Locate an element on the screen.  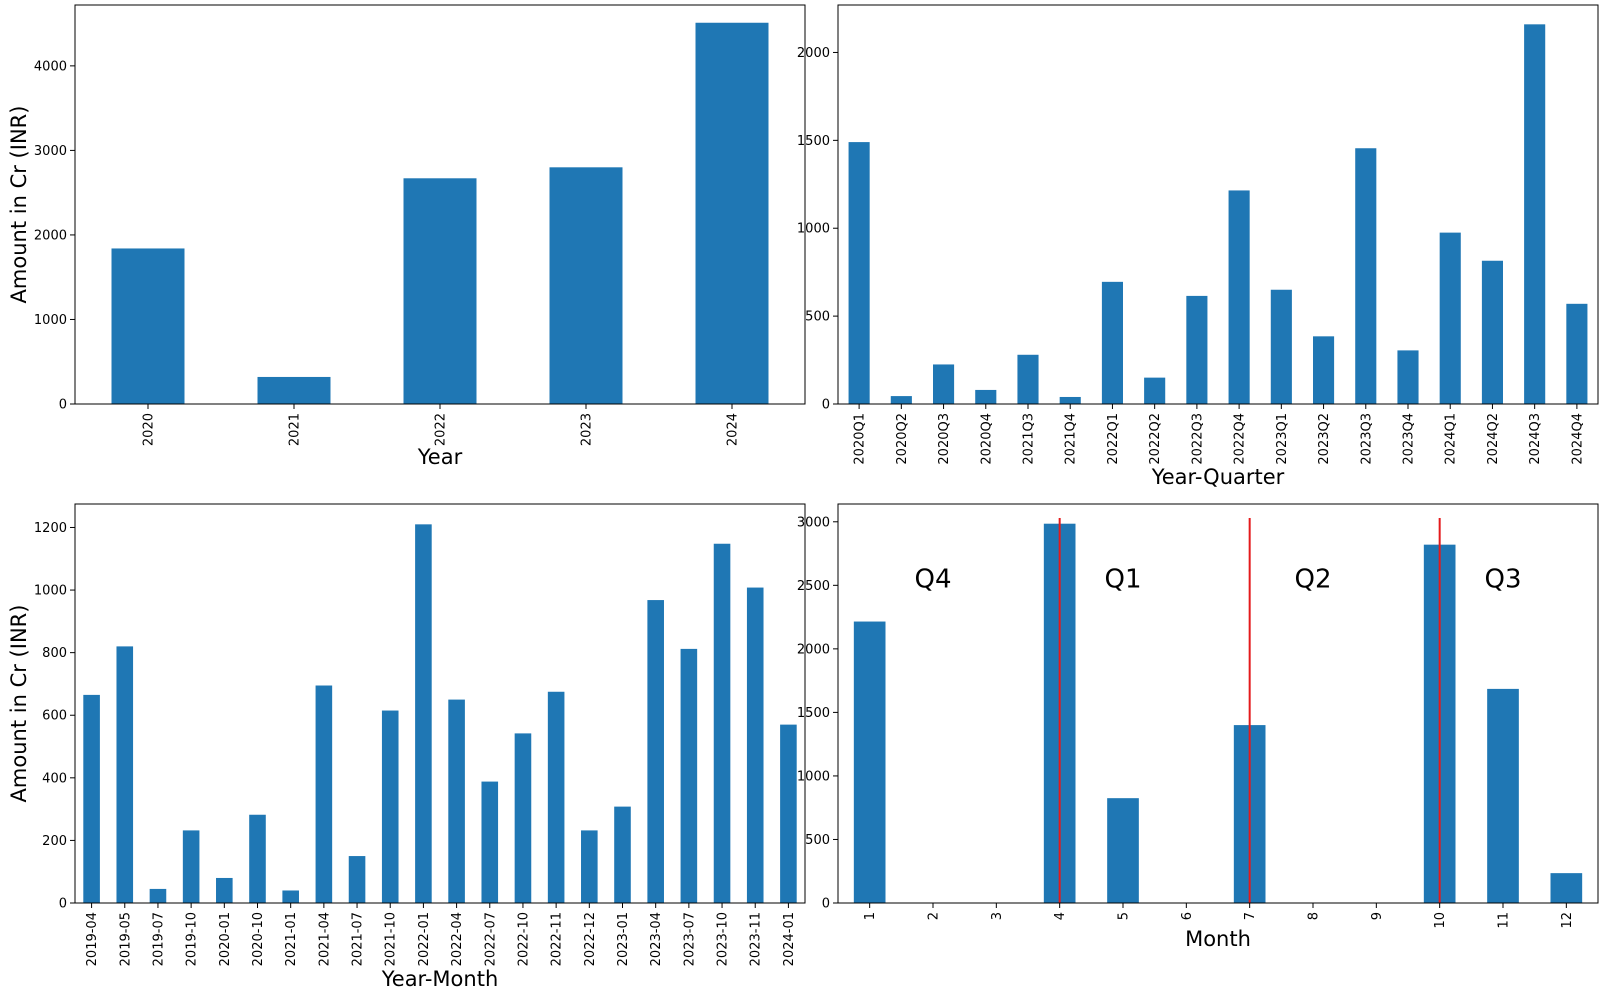
x-tick-label: 2019-04 is located at coordinates (92, 939).